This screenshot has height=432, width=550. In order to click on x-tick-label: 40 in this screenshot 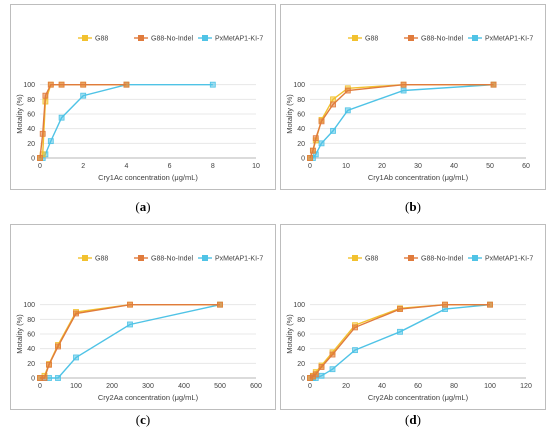, I will do `click(382, 386)`.